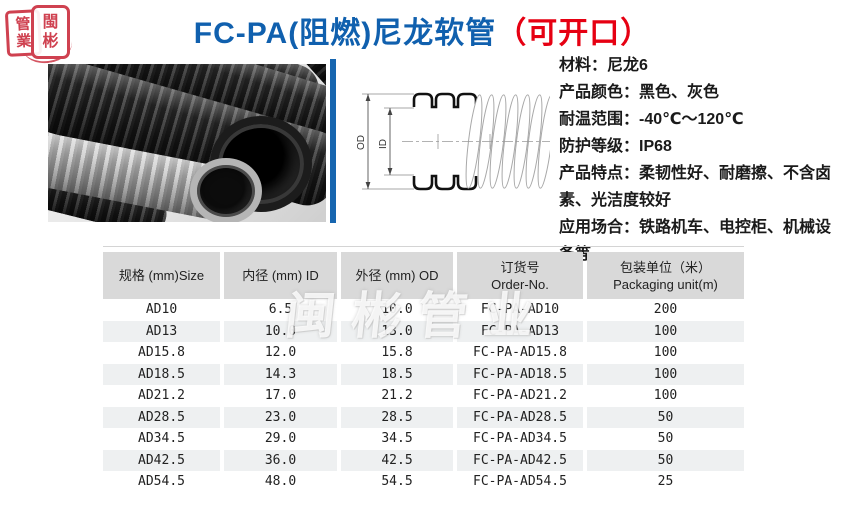 The width and height of the screenshot is (845, 518). What do you see at coordinates (161, 331) in the screenshot?
I see `table-cell: AD13` at bounding box center [161, 331].